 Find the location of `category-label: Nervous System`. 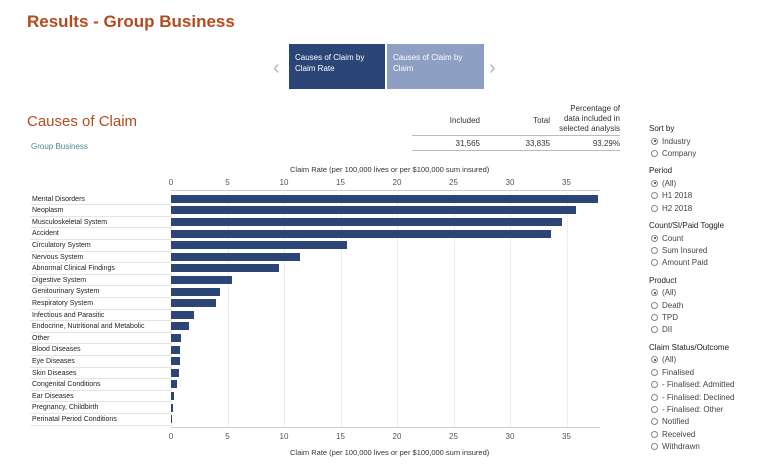

category-label: Nervous System is located at coordinates (58, 257).